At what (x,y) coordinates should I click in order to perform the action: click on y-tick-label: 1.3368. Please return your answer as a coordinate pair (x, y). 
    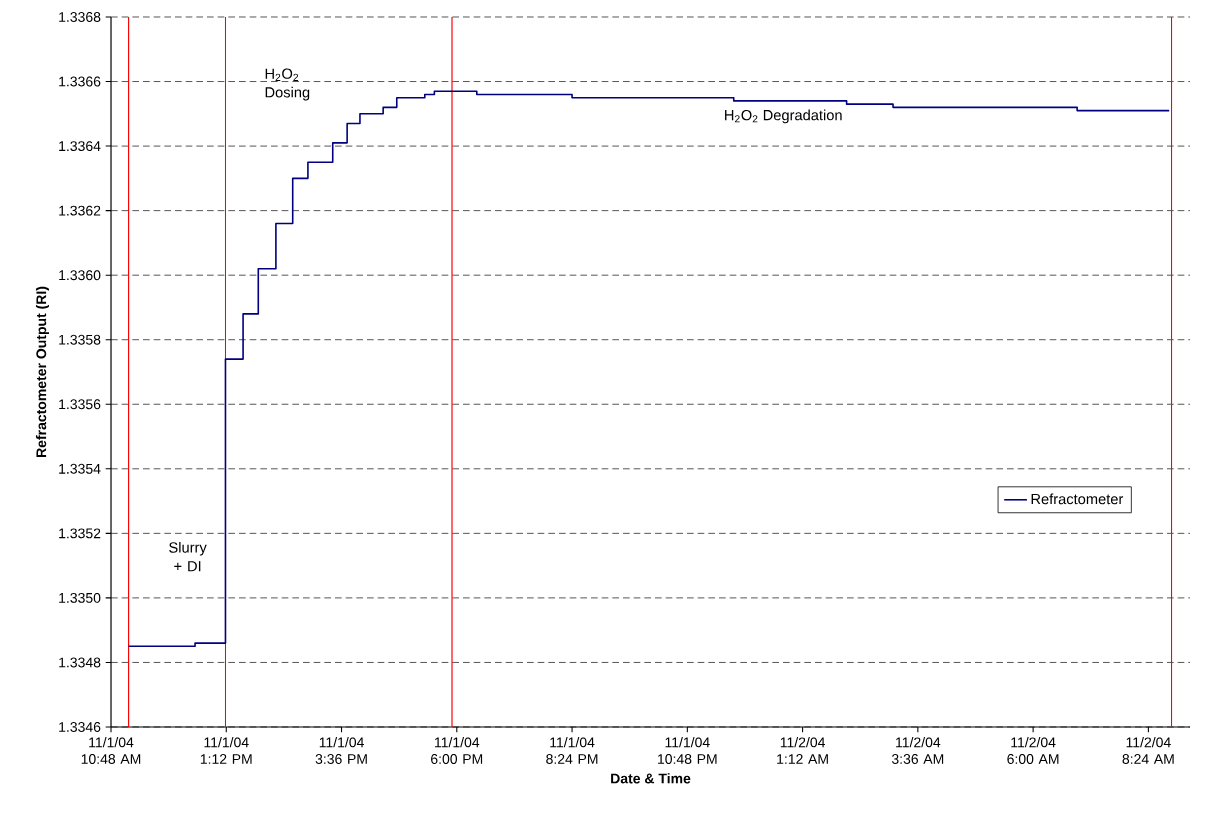
    Looking at the image, I should click on (80, 17).